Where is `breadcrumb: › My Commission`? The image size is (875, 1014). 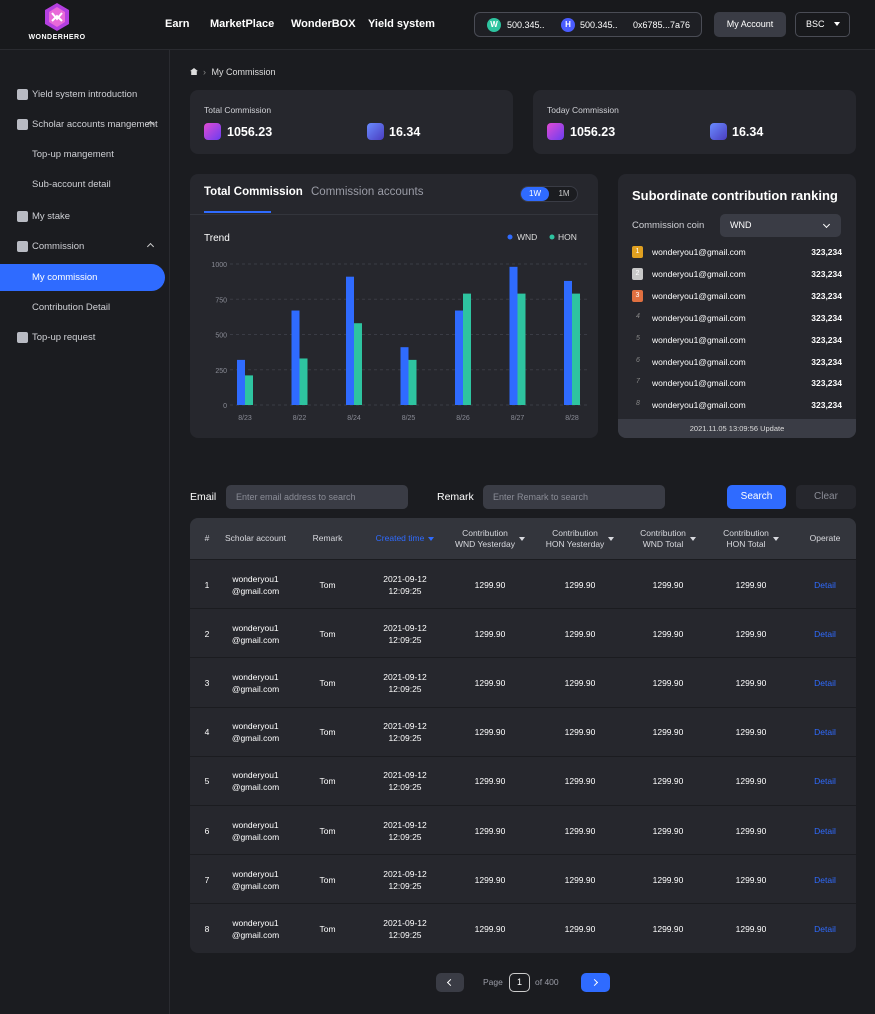 breadcrumb: › My Commission is located at coordinates (233, 72).